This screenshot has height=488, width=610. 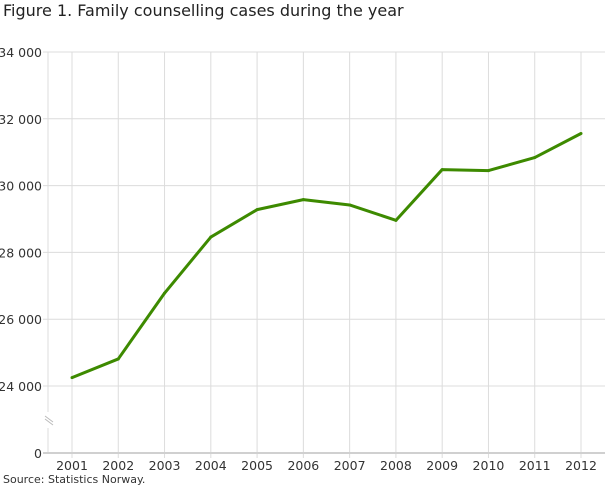 I want to click on y-tick-label: 28 000, so click(x=21, y=252).